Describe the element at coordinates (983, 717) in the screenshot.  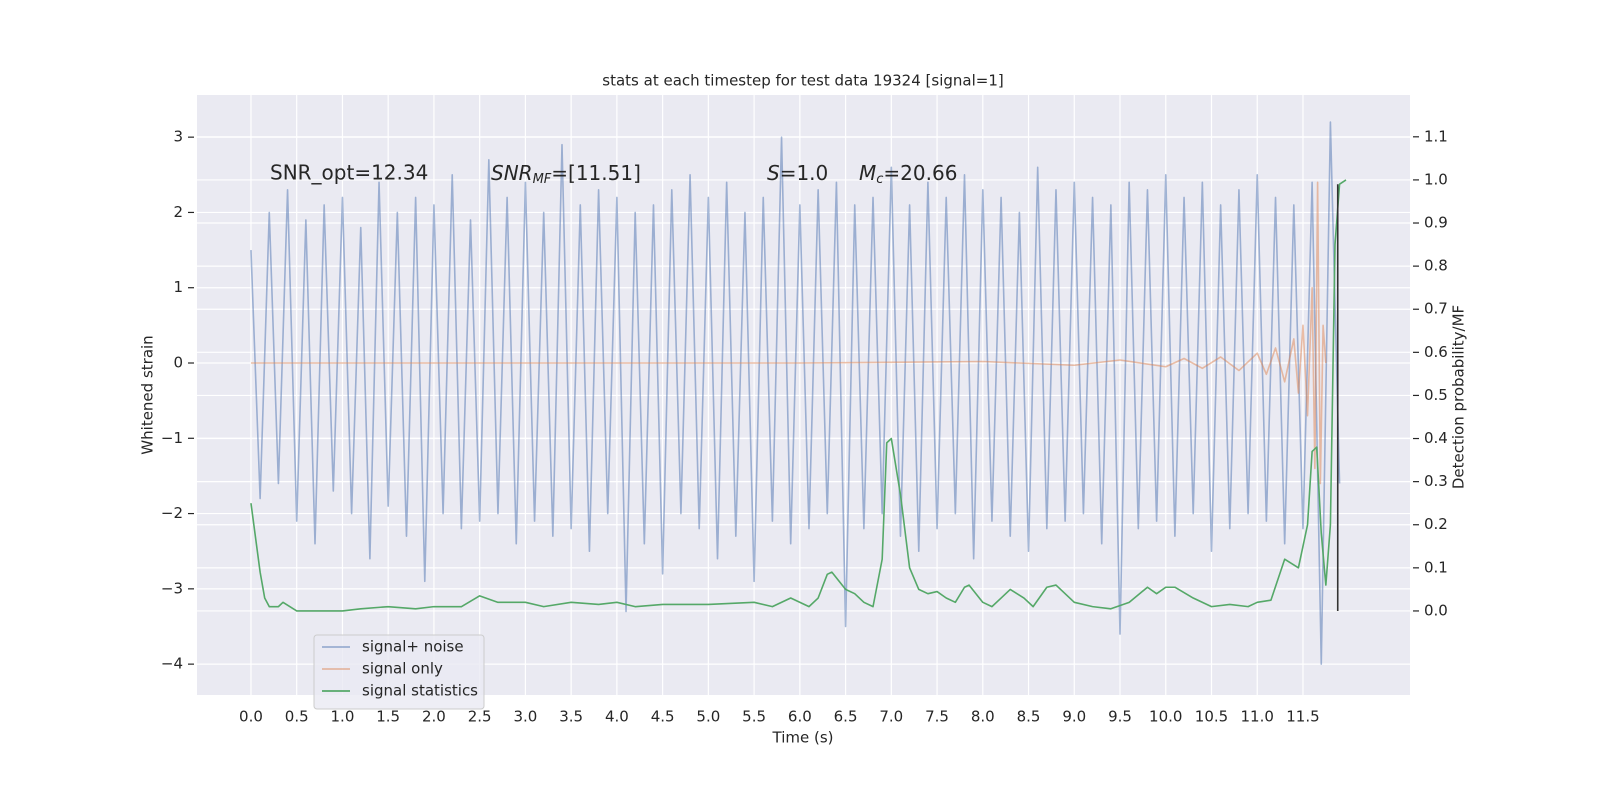
I see `x-tick-label: 8.0` at that location.